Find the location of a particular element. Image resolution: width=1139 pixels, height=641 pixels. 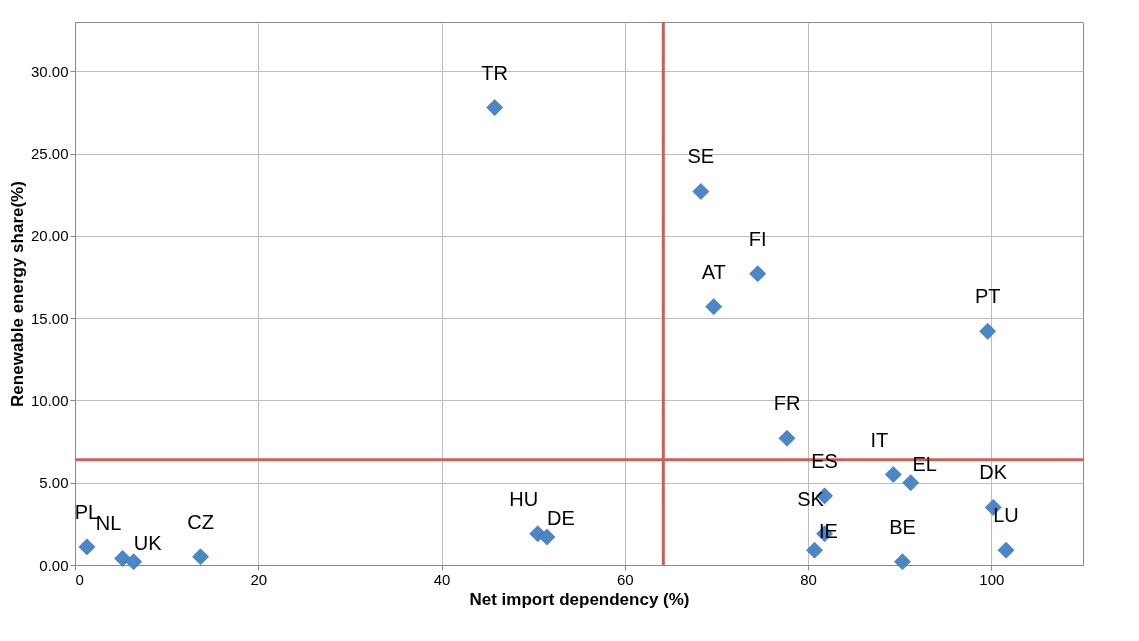

y-tick-label: 15.00 is located at coordinates (49, 318).